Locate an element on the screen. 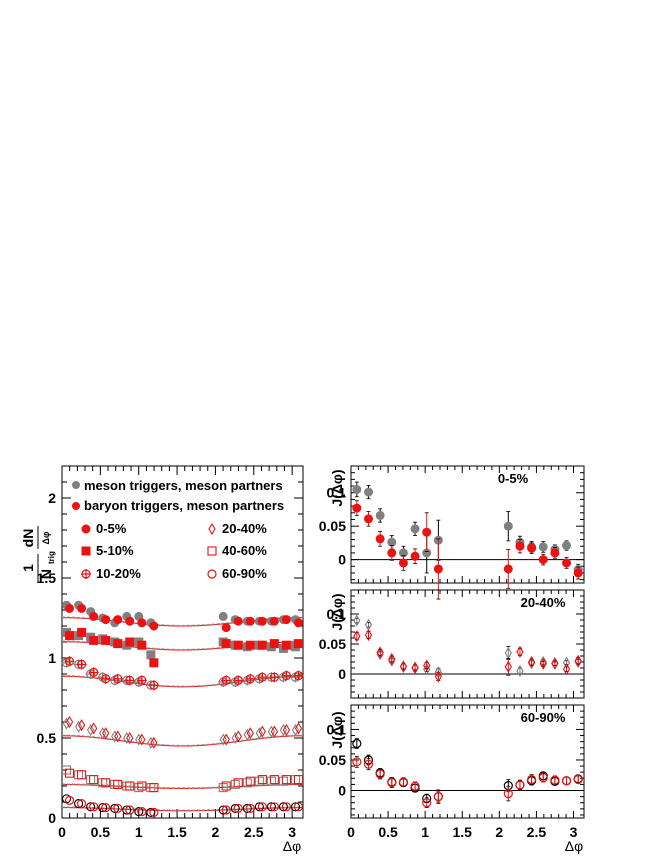 Image resolution: width=664 pixels, height=865 pixels. ylabel-dn: dN is located at coordinates (28, 538).